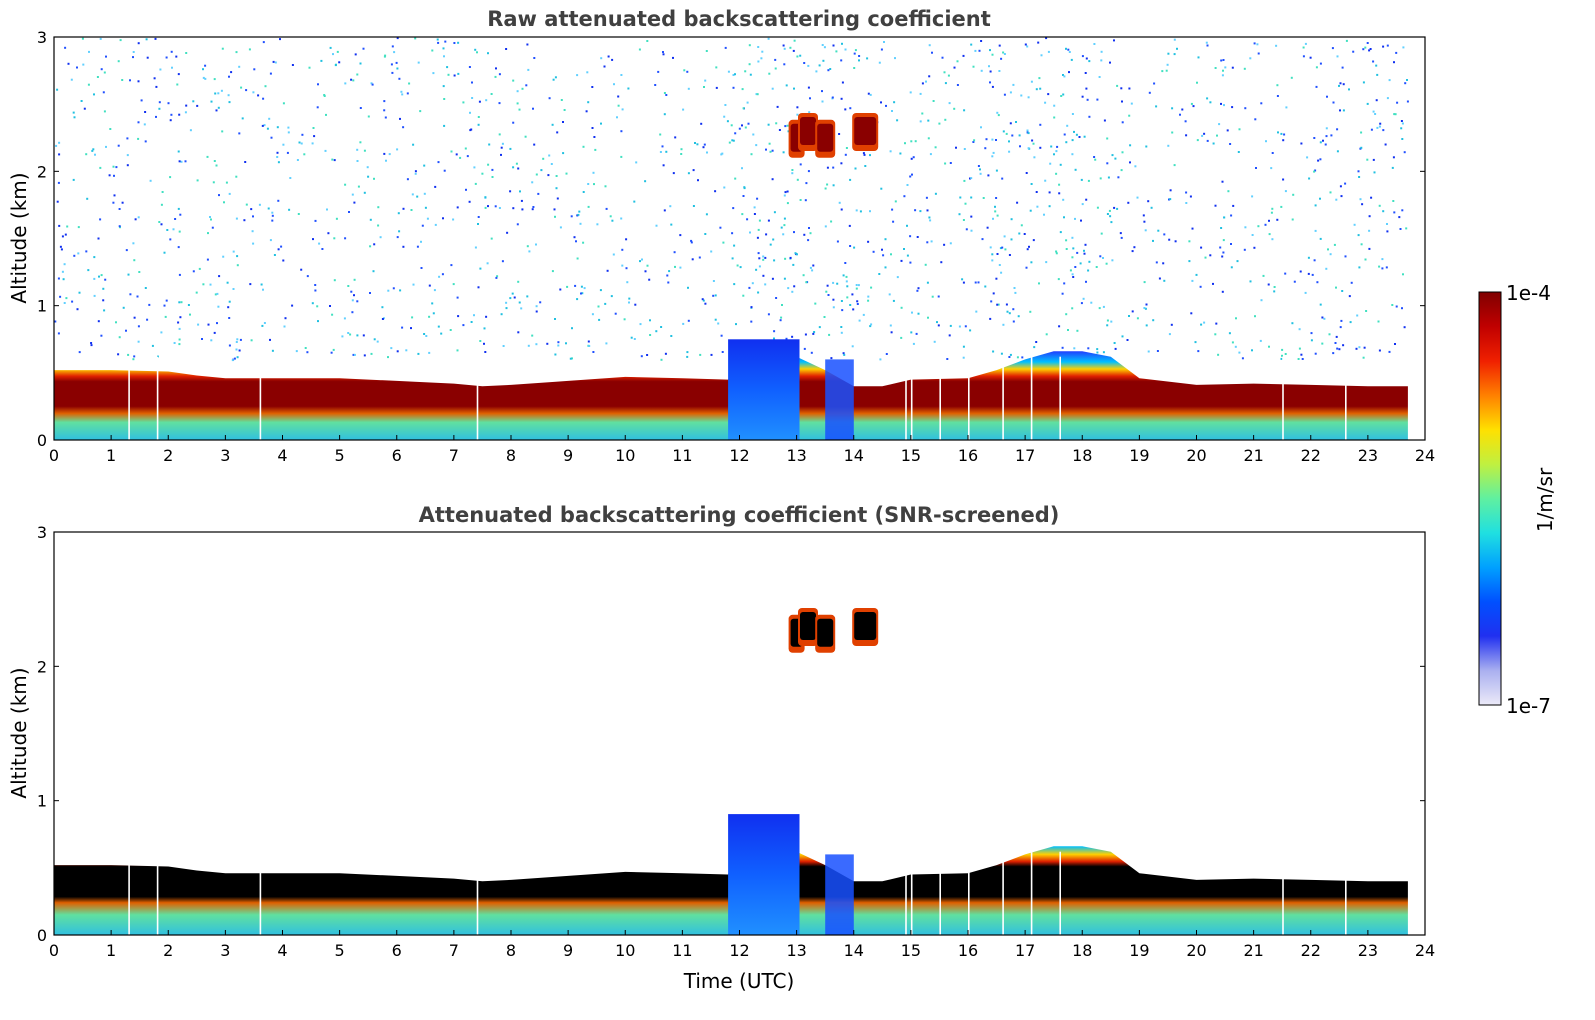 This screenshot has height=1020, width=1595. Describe the element at coordinates (340, 455) in the screenshot. I see `x-tick-label: 5` at that location.